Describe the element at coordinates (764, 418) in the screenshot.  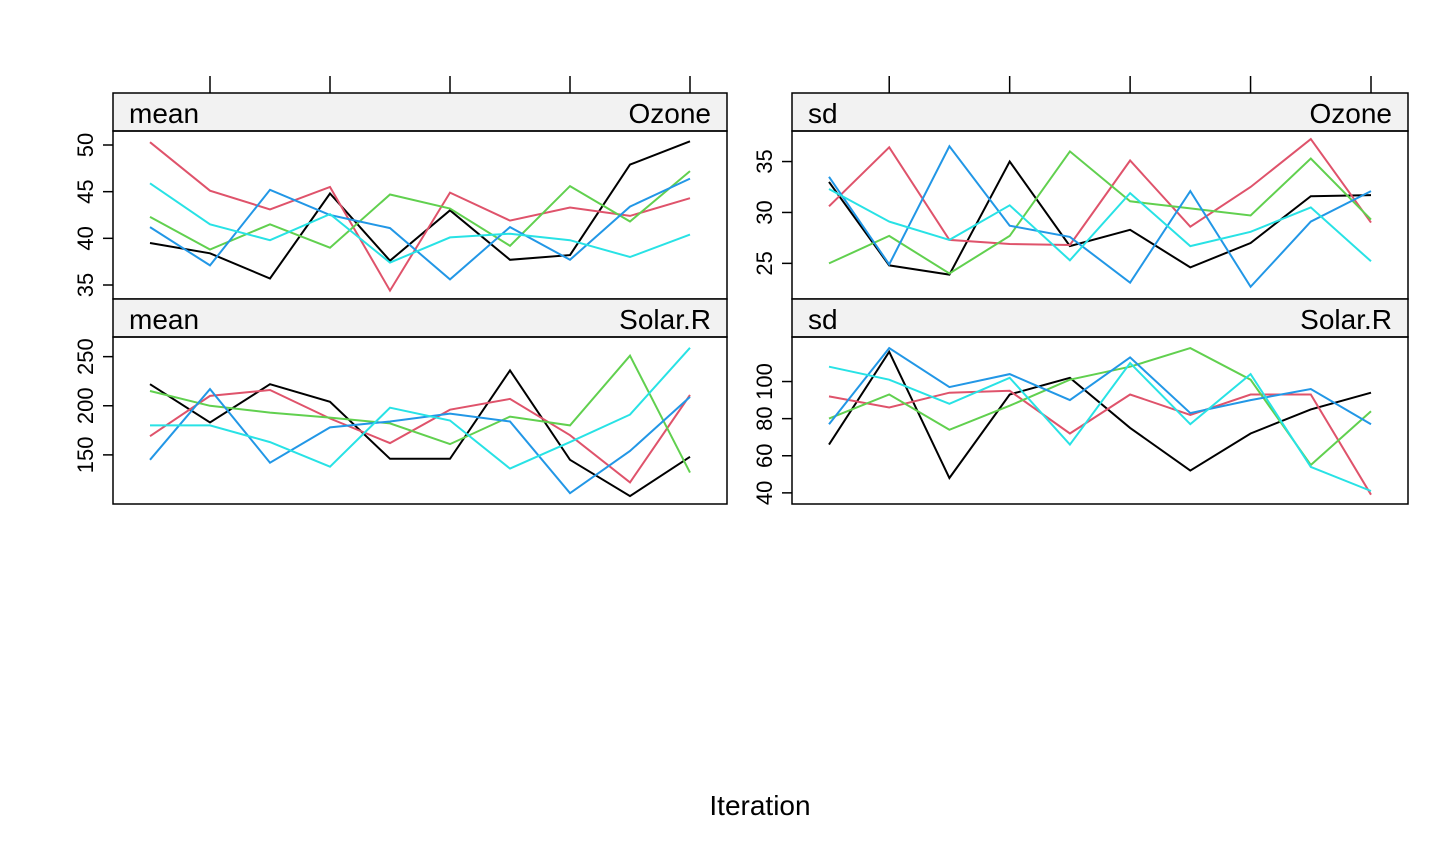
I see `y-tick-label: 80` at that location.